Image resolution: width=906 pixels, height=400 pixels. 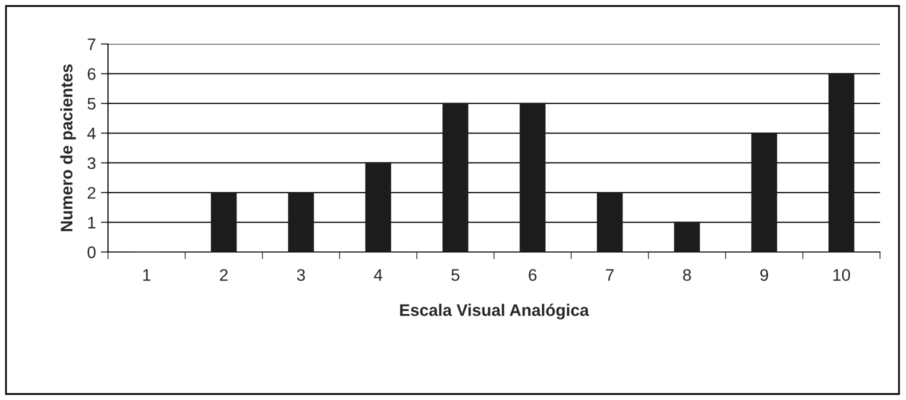 What do you see at coordinates (378, 275) in the screenshot?
I see `x-tick-label: 4` at bounding box center [378, 275].